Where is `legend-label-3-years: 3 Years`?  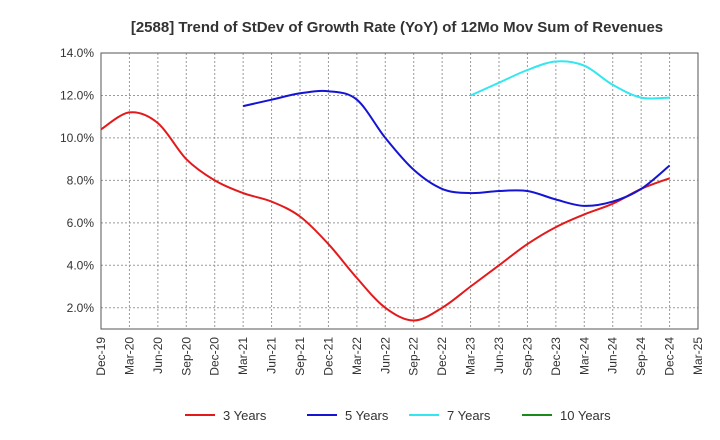
legend-label-3-years: 3 Years is located at coordinates (245, 415).